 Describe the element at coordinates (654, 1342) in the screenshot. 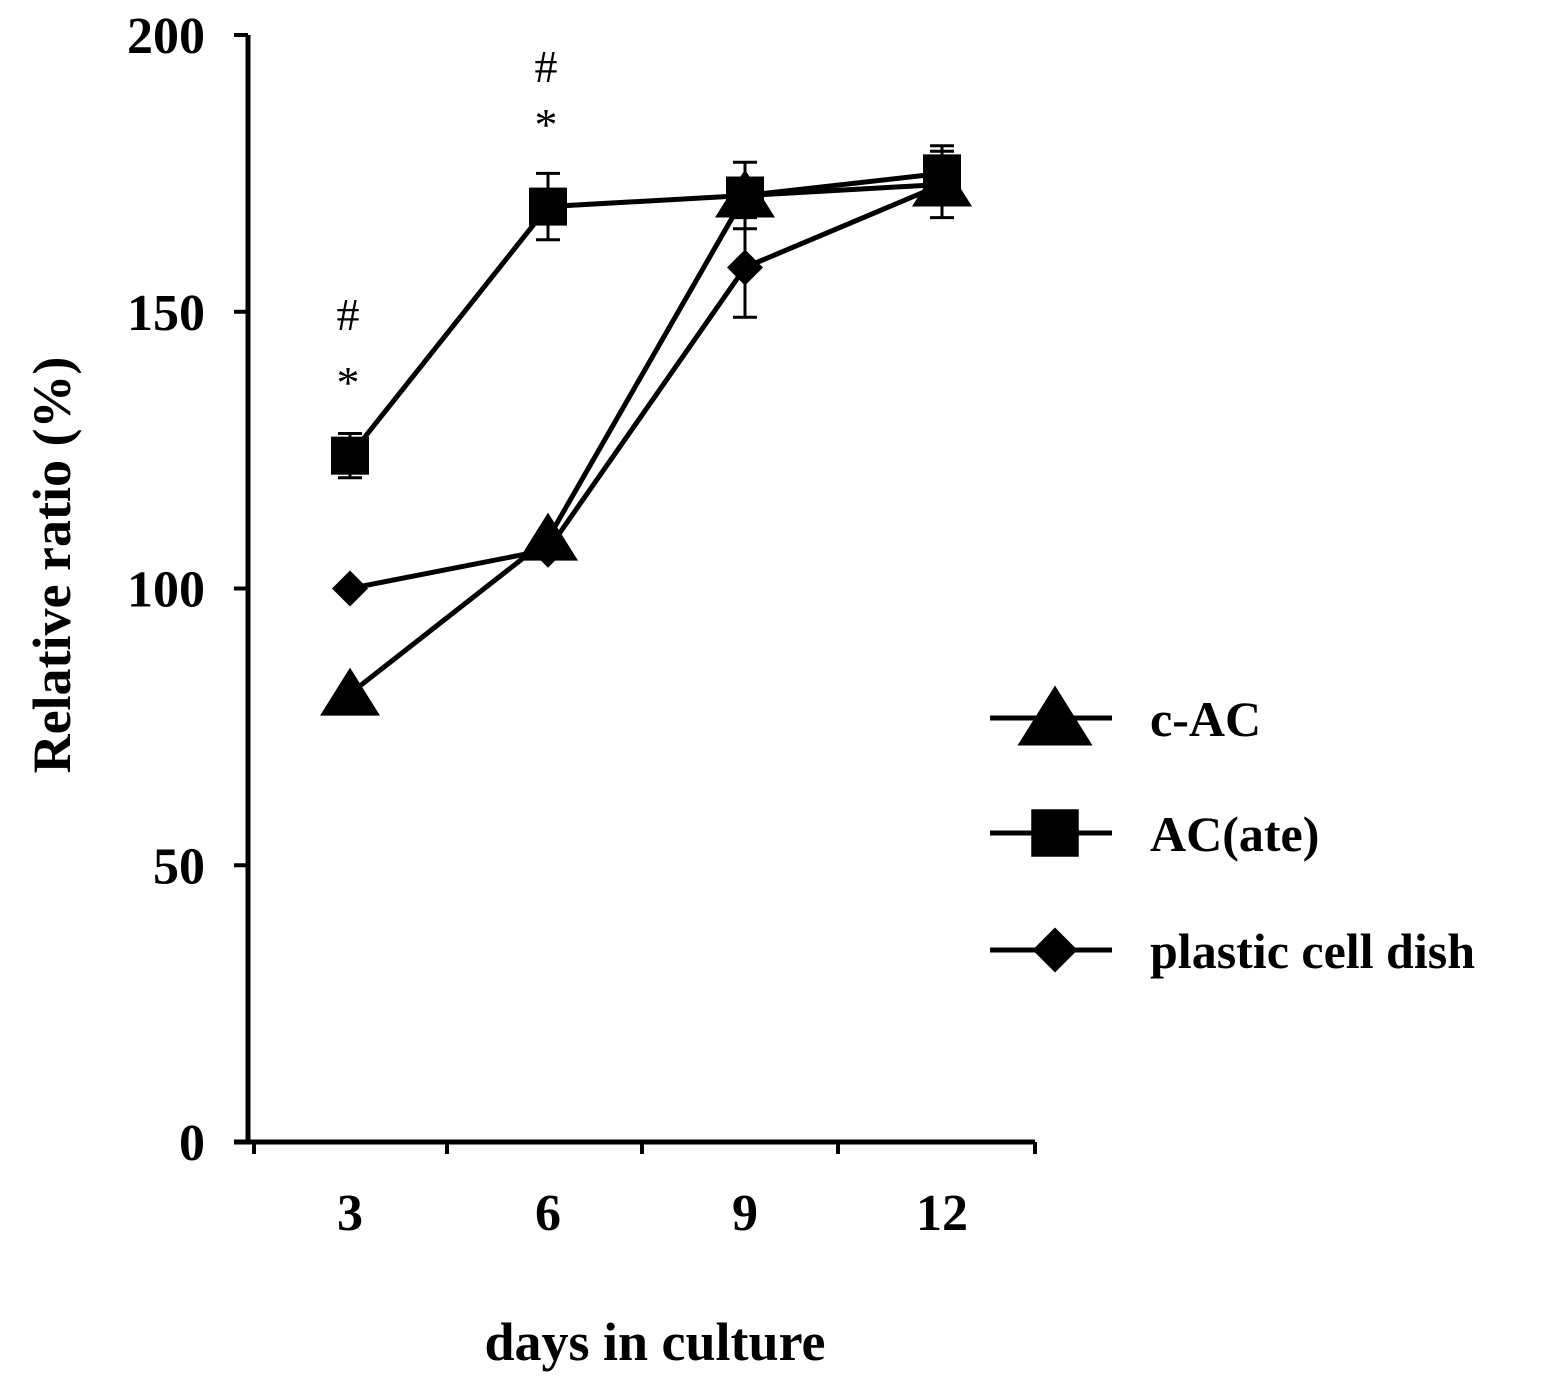

I see `x-axis-label: days in culture` at that location.